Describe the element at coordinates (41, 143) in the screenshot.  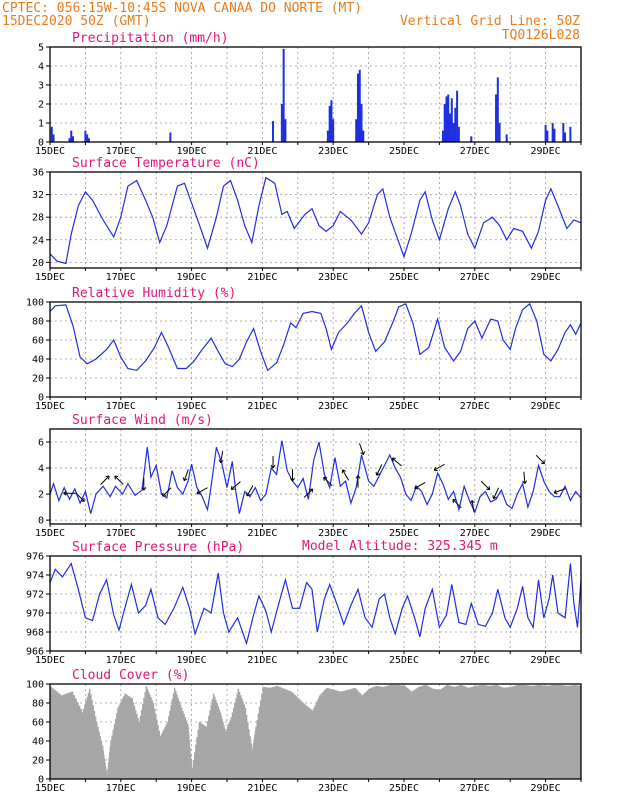
I see `precip-ytick-label: 0` at that location.